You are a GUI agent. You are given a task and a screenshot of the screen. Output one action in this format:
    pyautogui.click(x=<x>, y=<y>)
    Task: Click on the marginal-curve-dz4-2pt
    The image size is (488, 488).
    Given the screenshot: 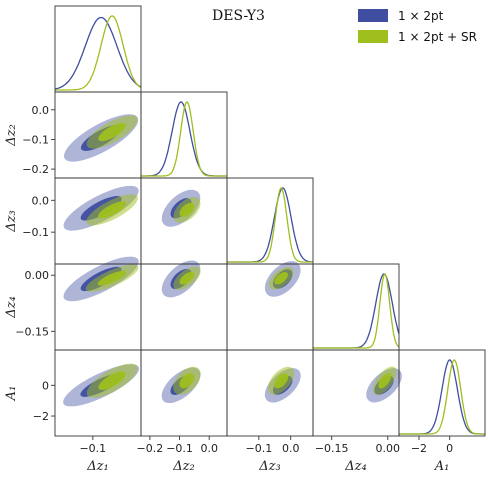 What is the action you would take?
    pyautogui.click(x=356, y=311)
    